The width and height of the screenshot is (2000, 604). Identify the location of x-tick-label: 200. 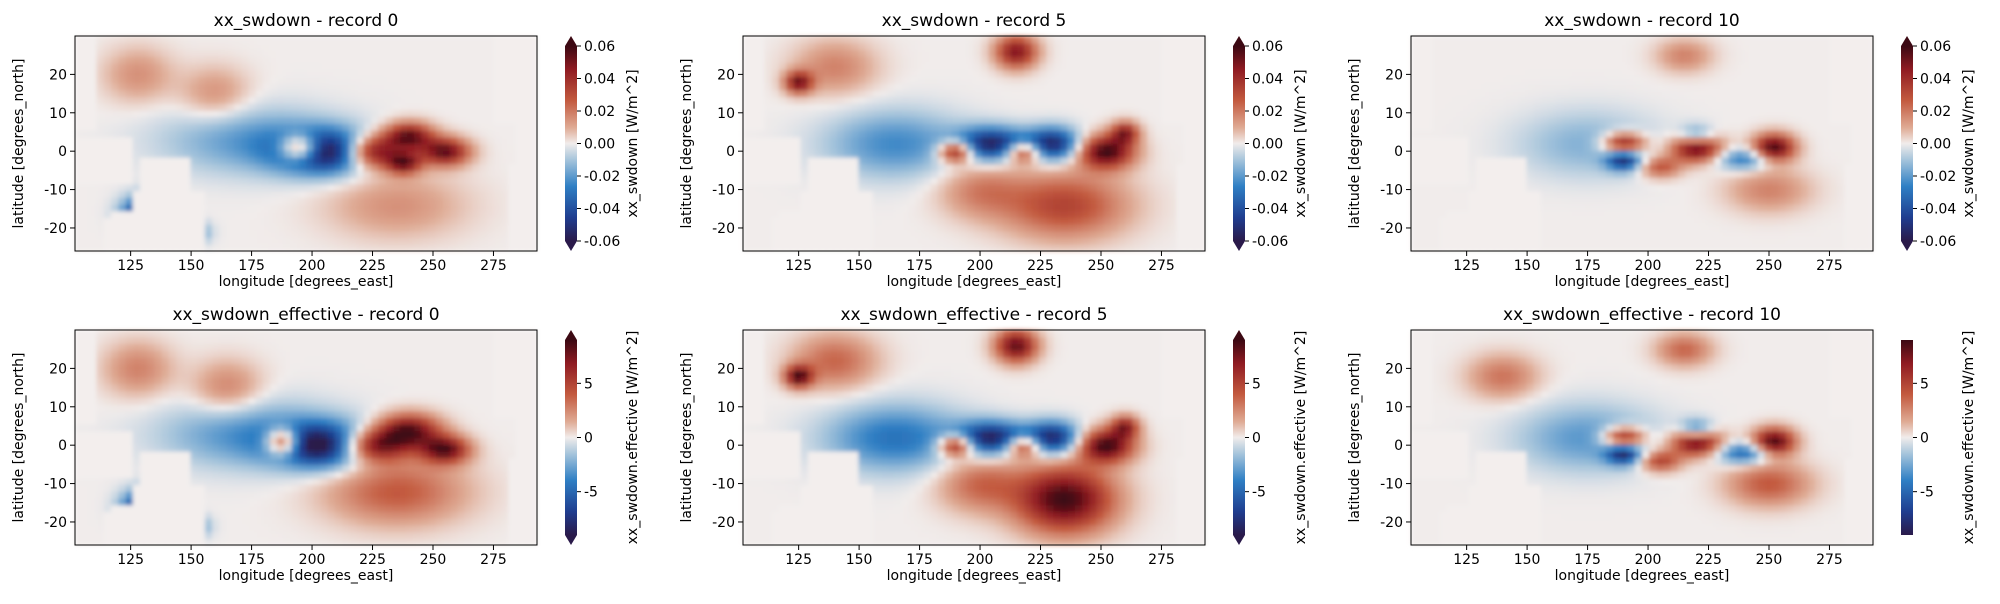
(980, 266).